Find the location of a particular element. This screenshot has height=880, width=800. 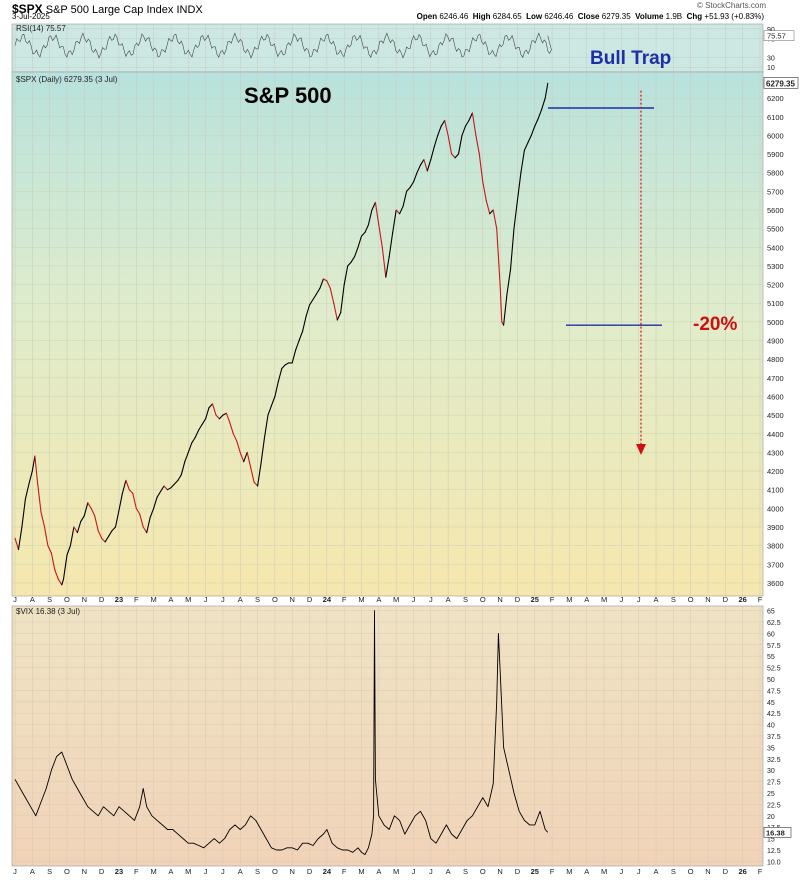

vix-tick-label: 47.5 is located at coordinates (774, 691).